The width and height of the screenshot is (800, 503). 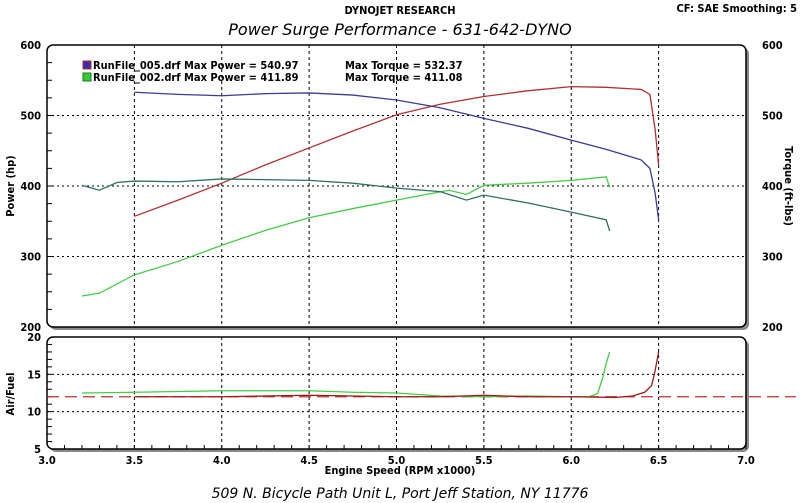 I want to click on afr-axis-label: Air/Fuel, so click(x=10, y=394).